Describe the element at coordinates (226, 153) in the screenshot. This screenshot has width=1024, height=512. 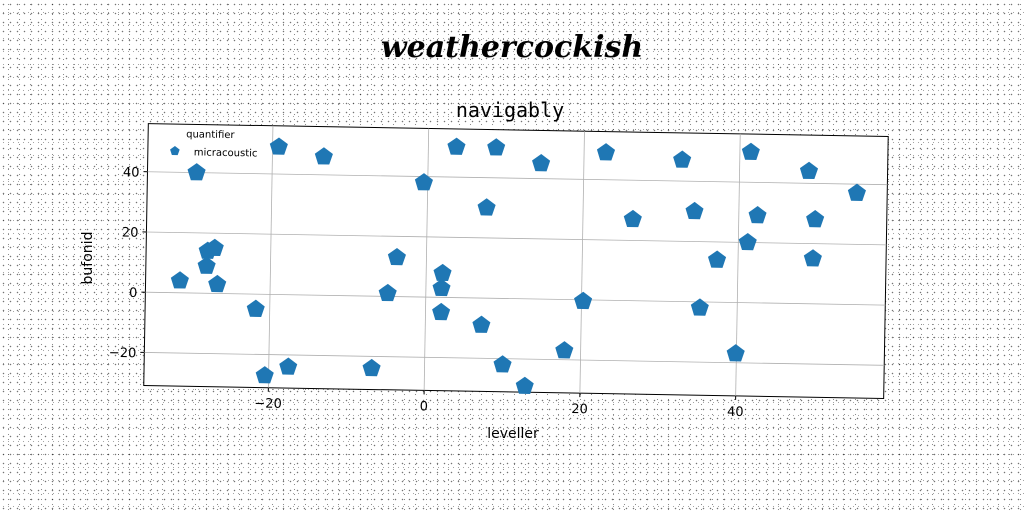
I see `legend-entry: micracoustic` at that location.